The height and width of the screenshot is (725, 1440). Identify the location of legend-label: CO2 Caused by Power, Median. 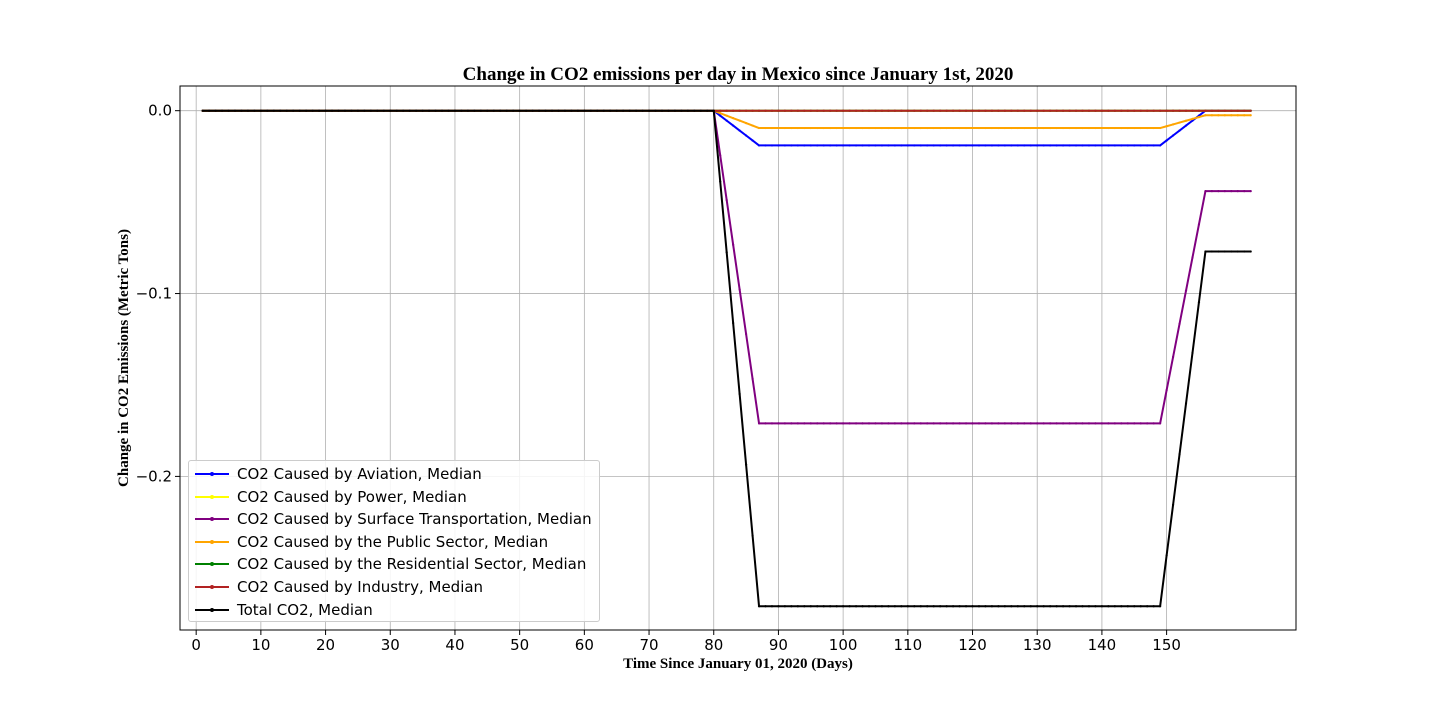
(352, 496).